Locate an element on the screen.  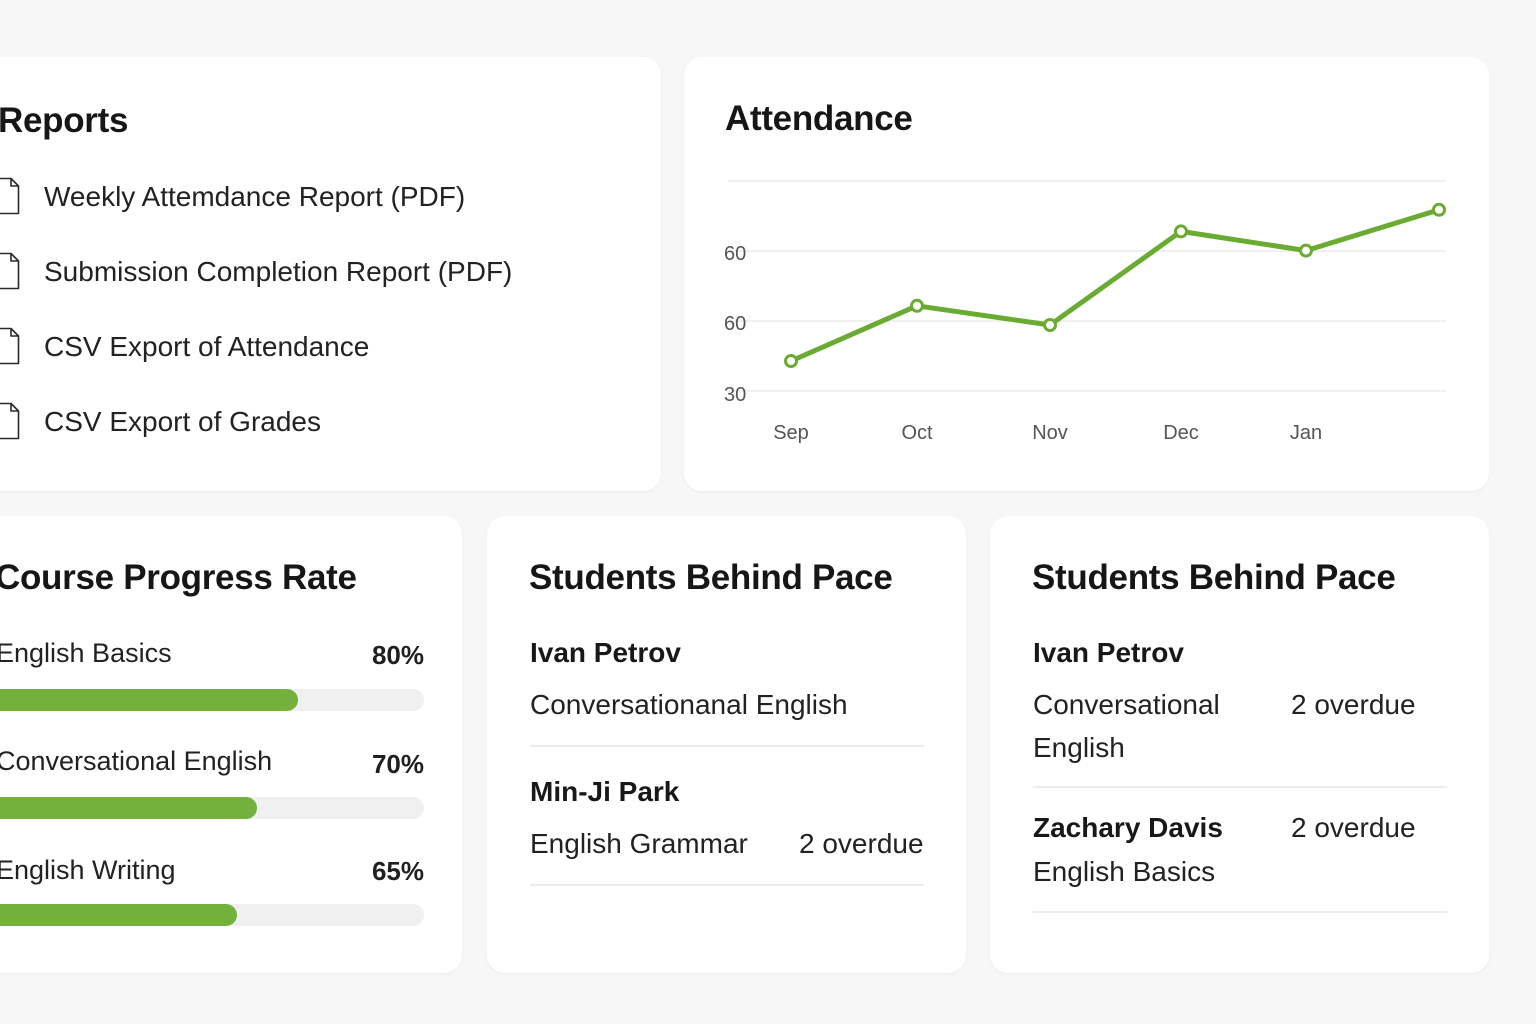
course-name: English Writing is located at coordinates (88, 870).